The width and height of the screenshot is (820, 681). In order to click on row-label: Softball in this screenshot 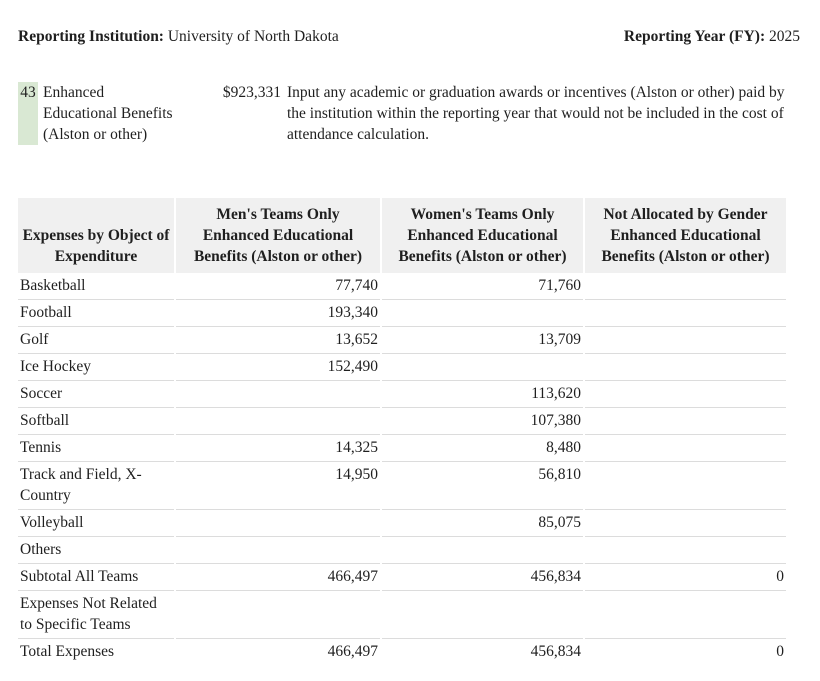, I will do `click(96, 421)`.